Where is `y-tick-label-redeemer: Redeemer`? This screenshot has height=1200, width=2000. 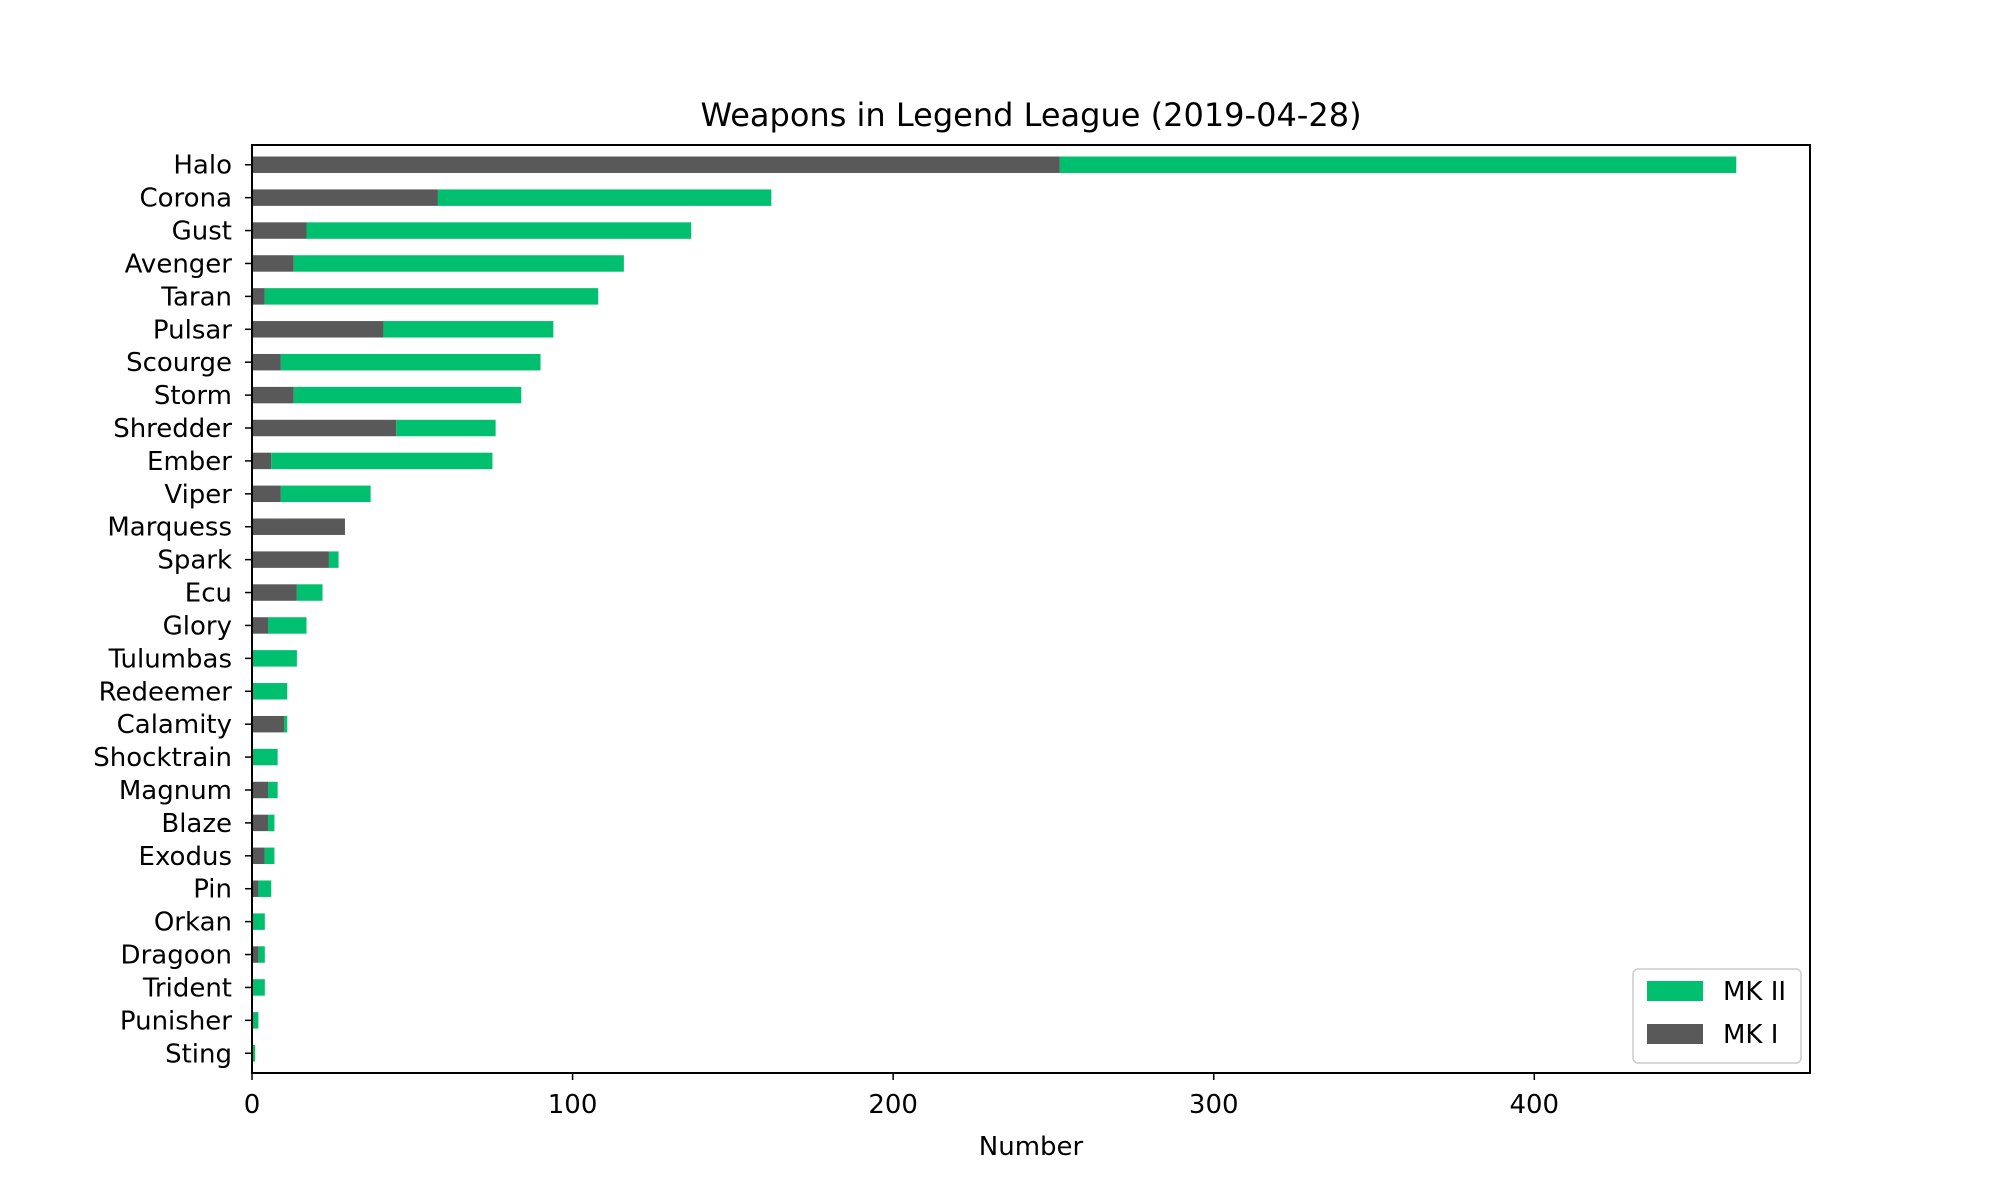
y-tick-label-redeemer: Redeemer is located at coordinates (166, 692).